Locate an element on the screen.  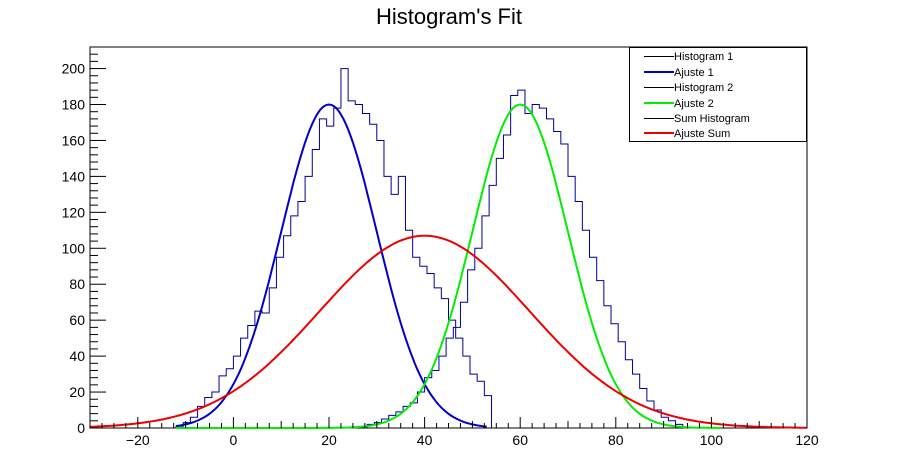
x-tick-label: 40 is located at coordinates (425, 440).